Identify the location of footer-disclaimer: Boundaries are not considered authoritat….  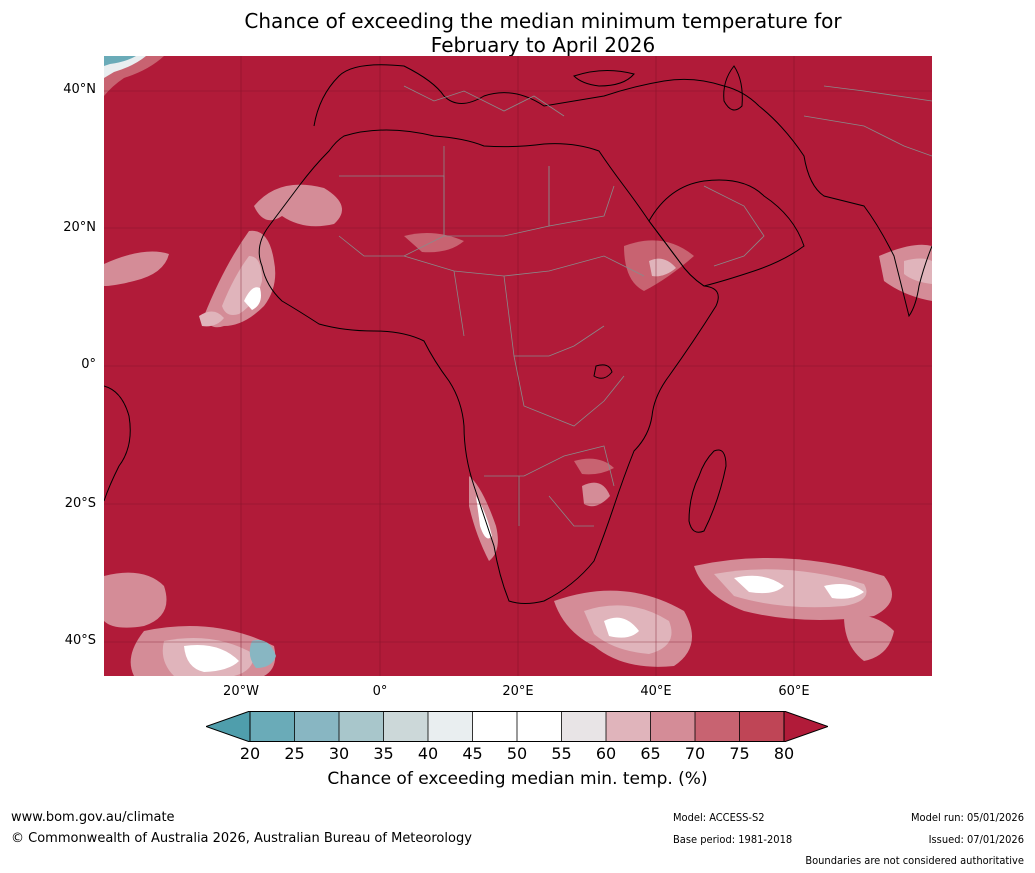
(914, 860).